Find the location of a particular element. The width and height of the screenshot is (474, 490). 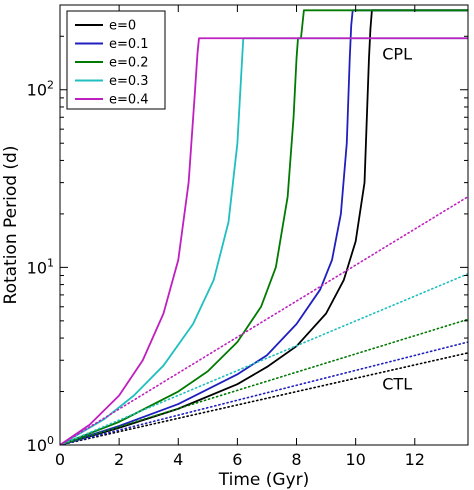

y-tick-label: 10² is located at coordinates (40, 89).